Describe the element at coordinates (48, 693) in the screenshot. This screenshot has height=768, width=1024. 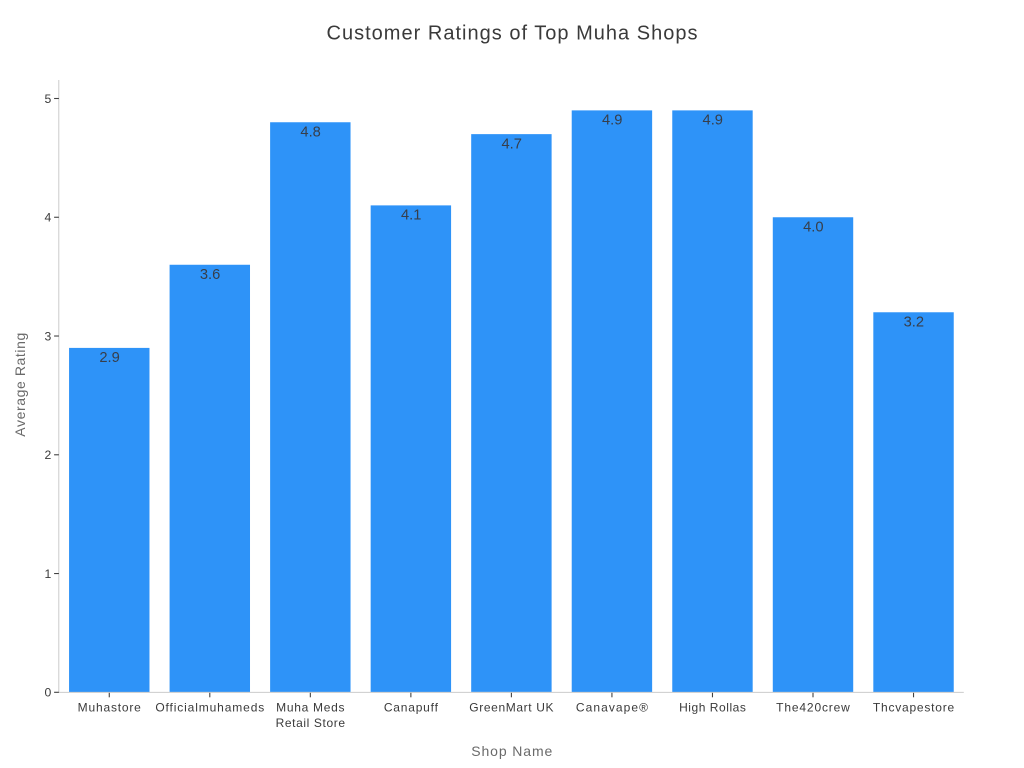
I see `svg-text: 0` at that location.